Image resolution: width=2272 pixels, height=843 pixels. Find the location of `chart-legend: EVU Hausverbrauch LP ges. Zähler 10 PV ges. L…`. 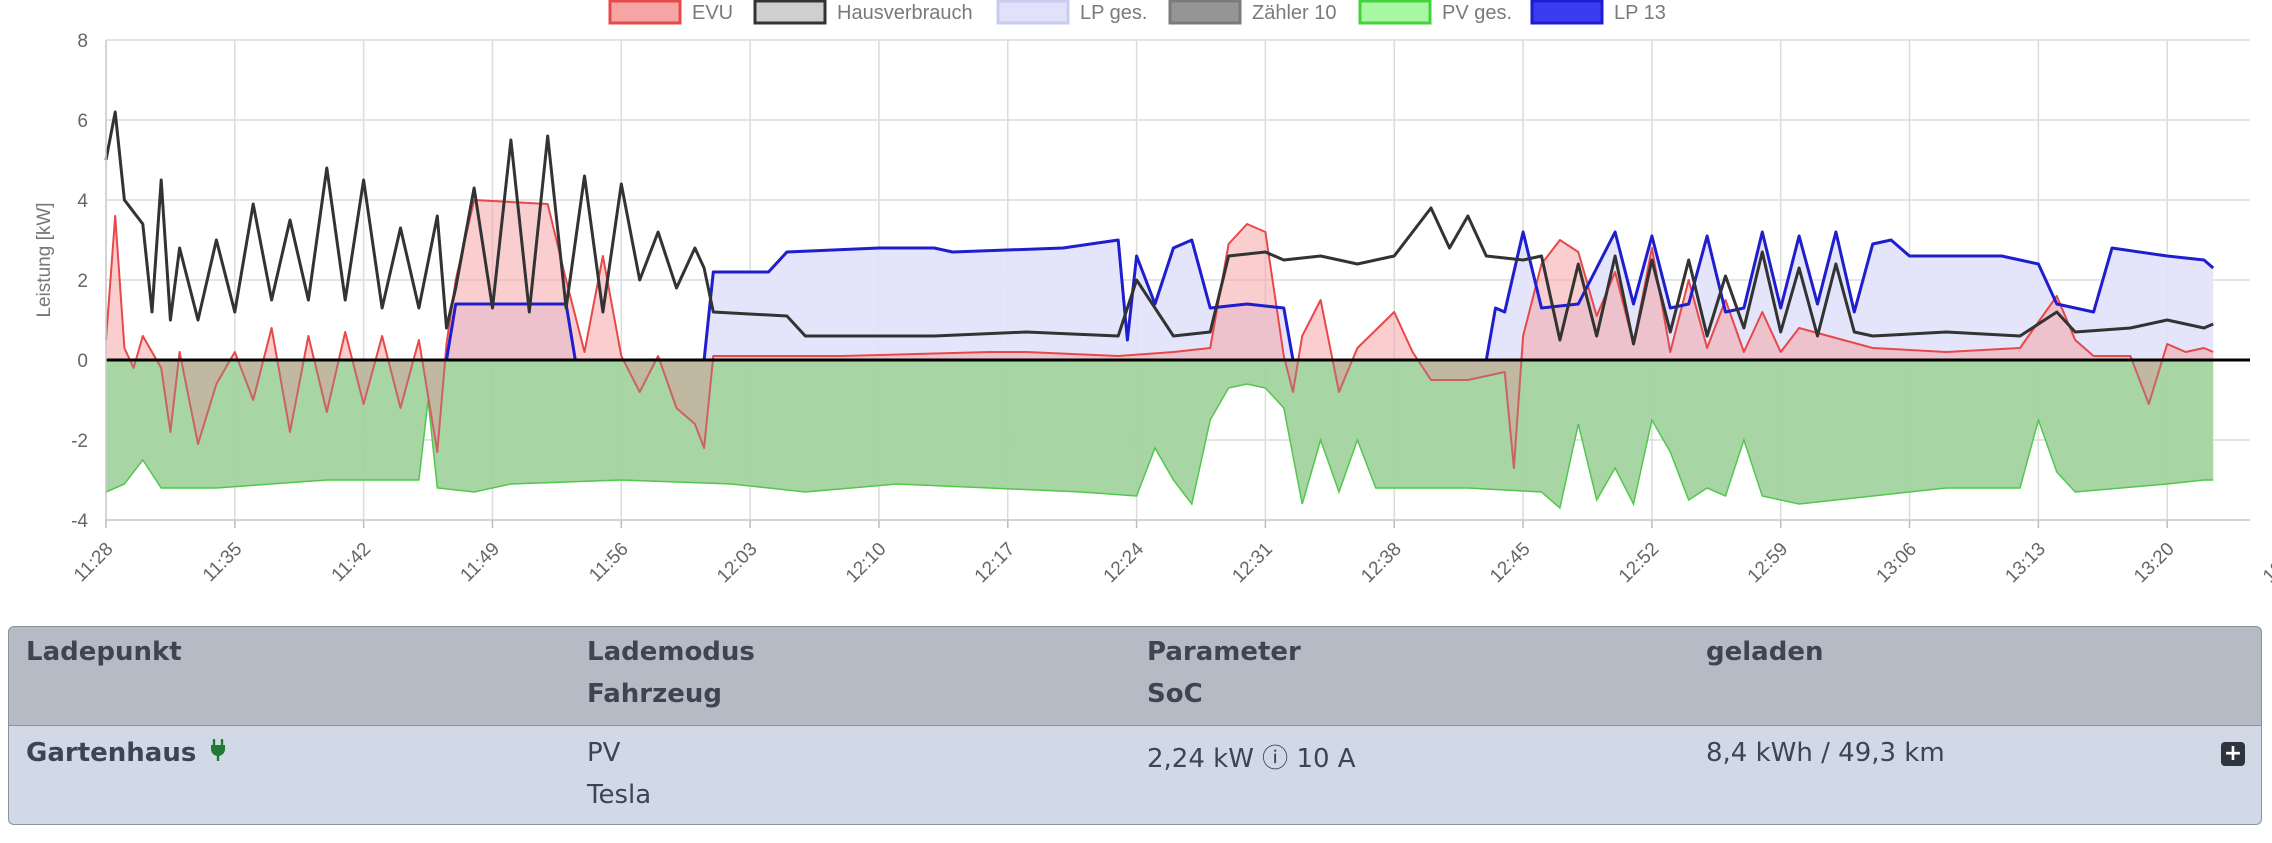

chart-legend: EVU Hausverbrauch LP ges. Zähler 10 PV ges. L… is located at coordinates (1137, 12).